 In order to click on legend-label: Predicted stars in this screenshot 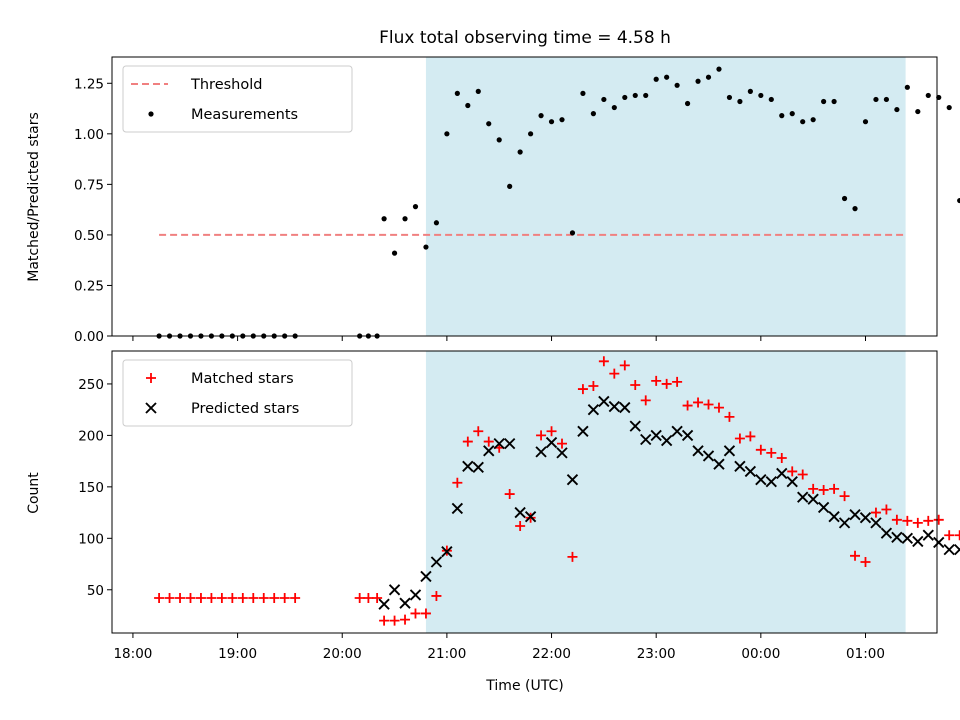, I will do `click(245, 409)`.